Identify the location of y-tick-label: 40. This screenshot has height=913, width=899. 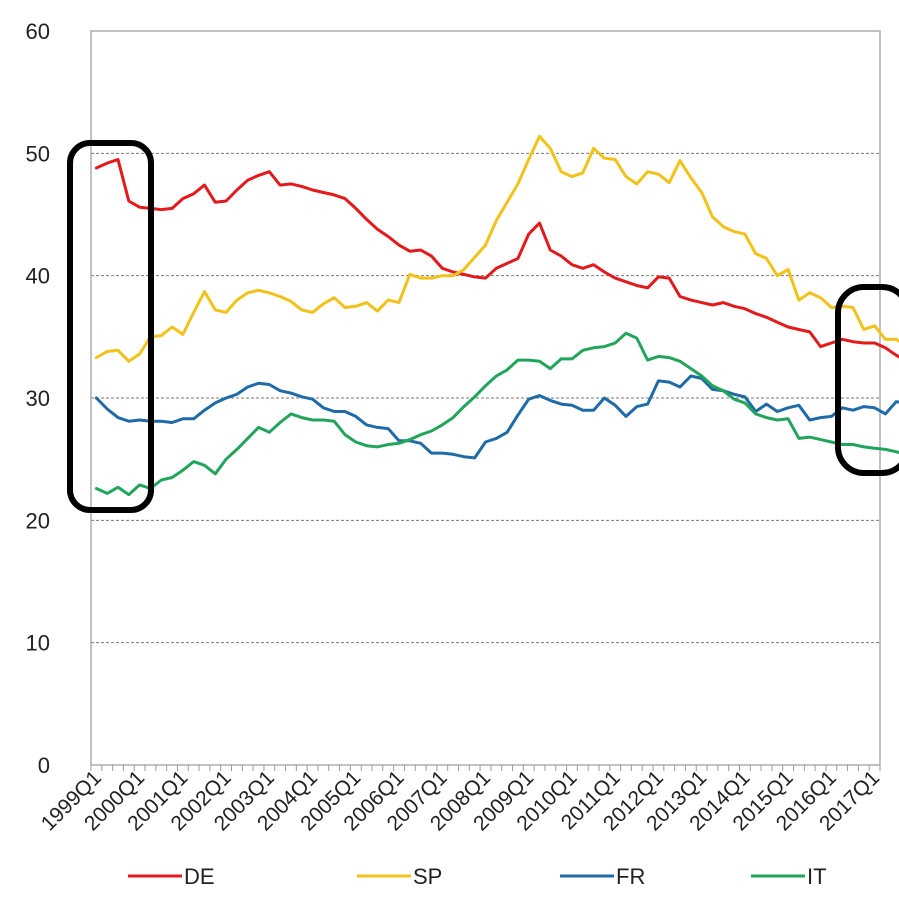
(38, 276).